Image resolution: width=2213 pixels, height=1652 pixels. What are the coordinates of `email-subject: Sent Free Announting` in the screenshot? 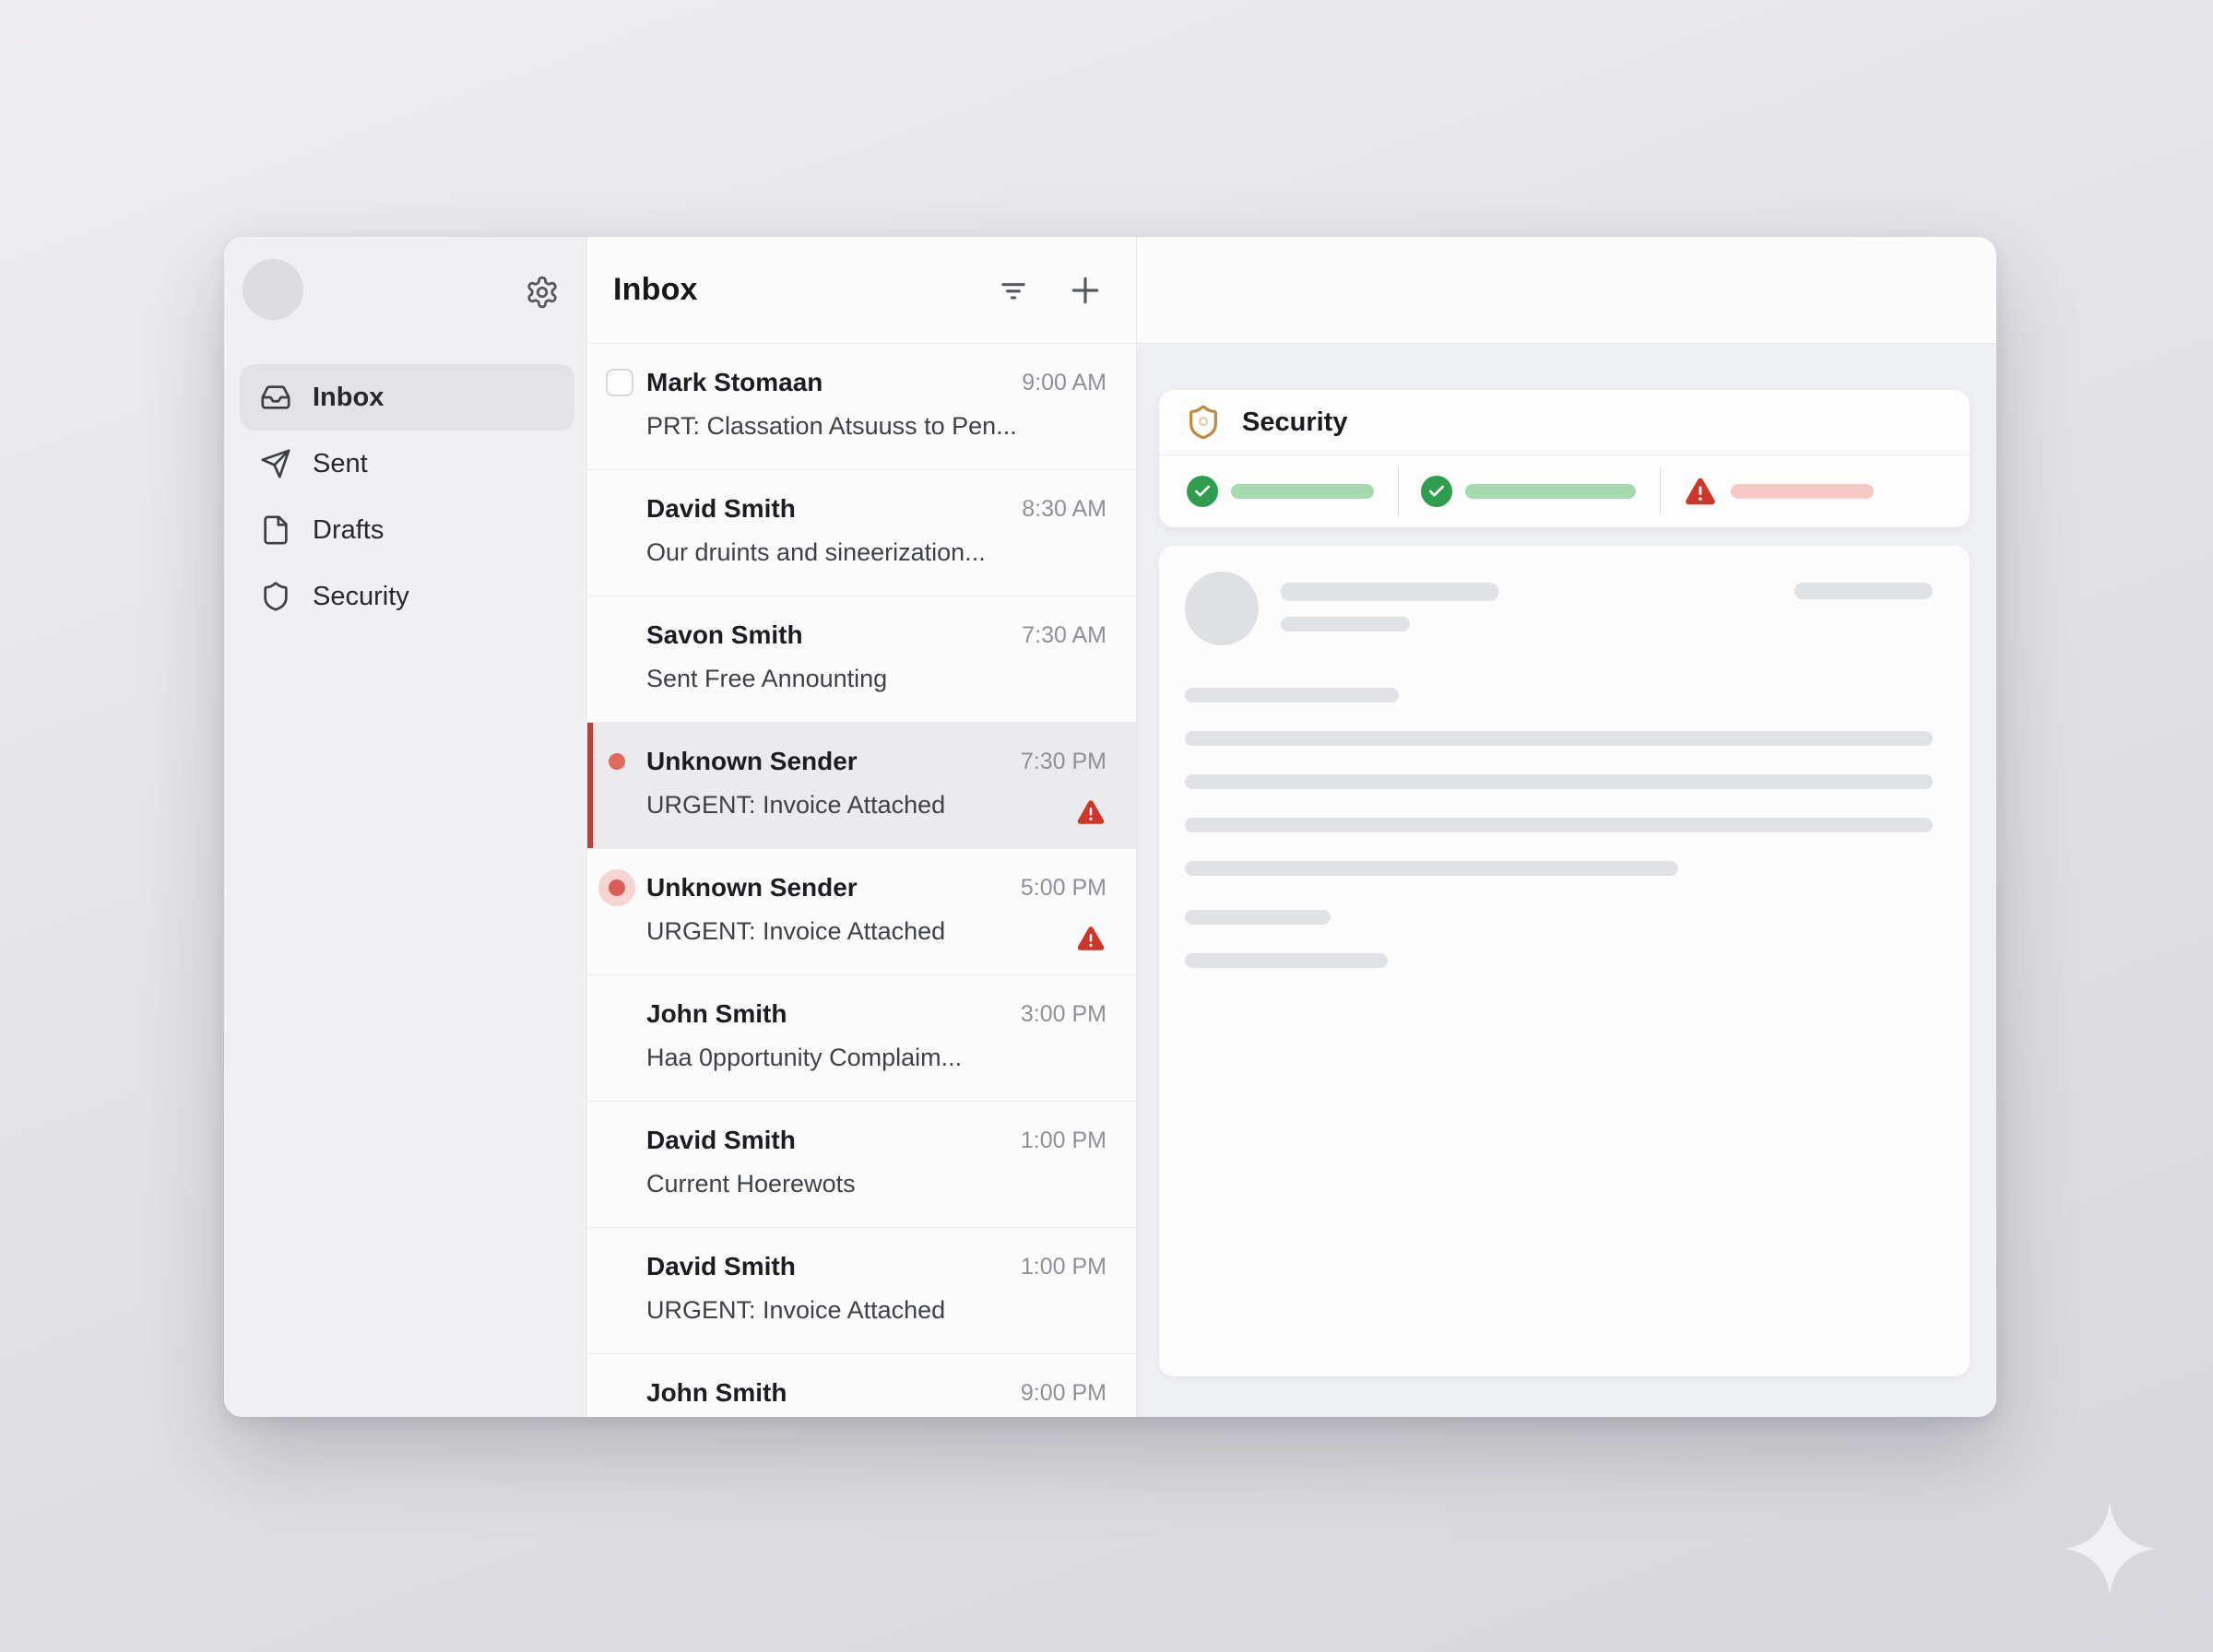 It's located at (767, 678).